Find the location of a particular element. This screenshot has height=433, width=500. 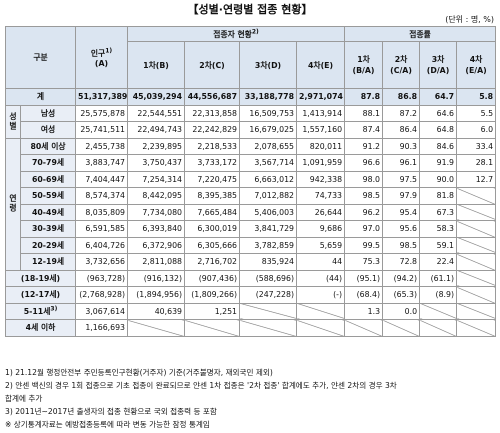

row-label-text: (18-19세) is located at coordinates (40, 278).